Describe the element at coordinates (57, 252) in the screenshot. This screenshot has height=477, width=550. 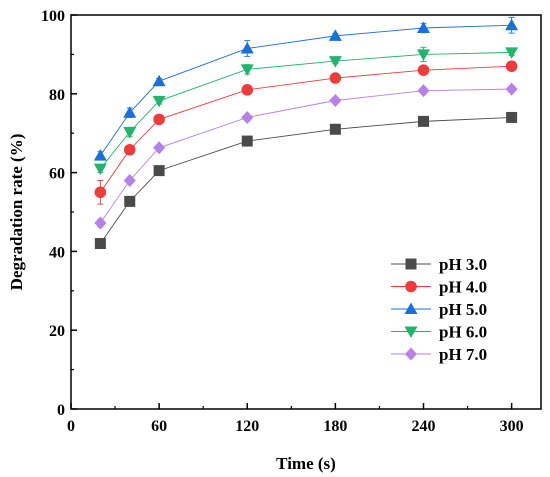
I see `y-tick-label: 40` at that location.